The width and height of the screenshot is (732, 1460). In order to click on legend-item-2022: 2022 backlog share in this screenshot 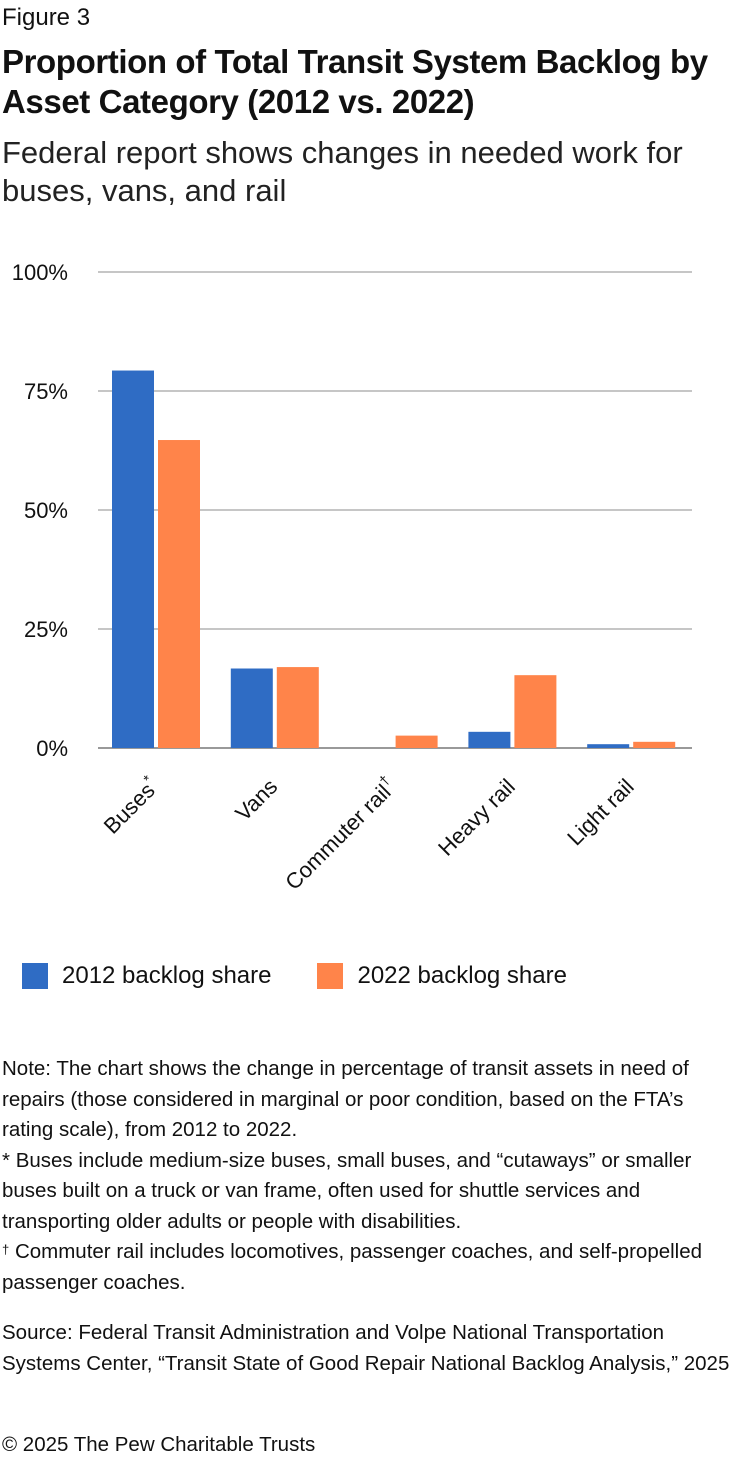, I will do `click(442, 976)`.